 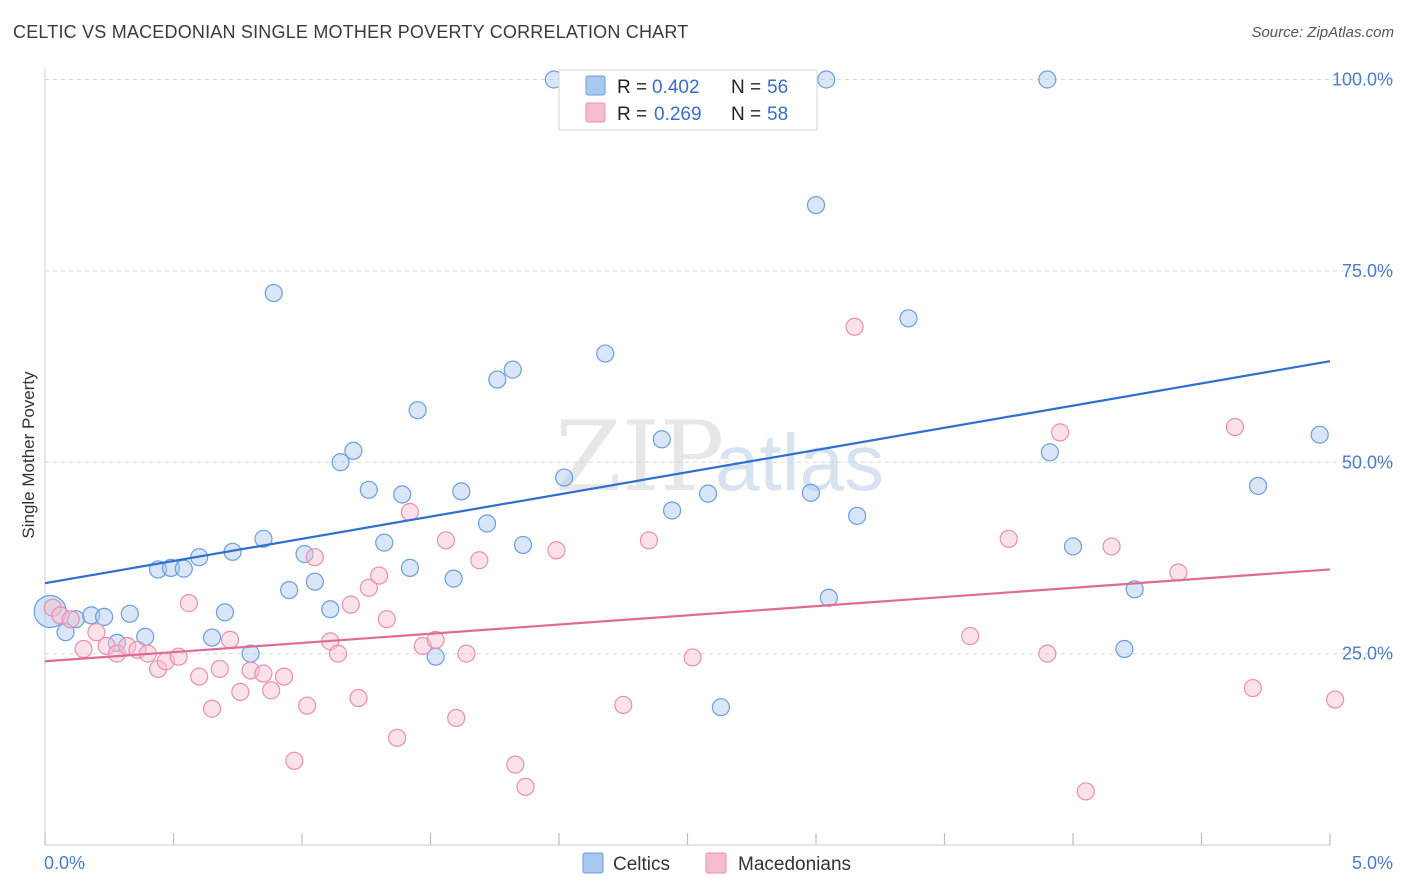 I want to click on bottom-legend-macedonians: Macedonians, so click(x=794, y=864).